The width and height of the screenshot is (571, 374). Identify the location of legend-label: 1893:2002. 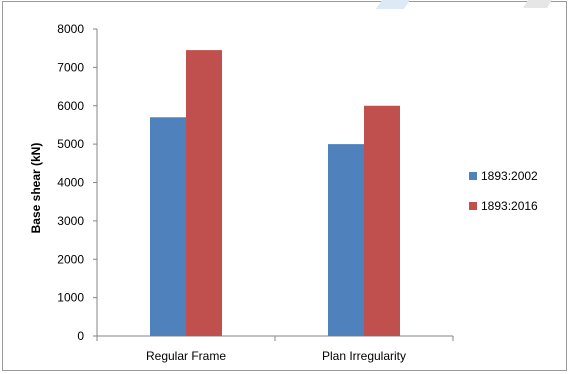
(509, 176).